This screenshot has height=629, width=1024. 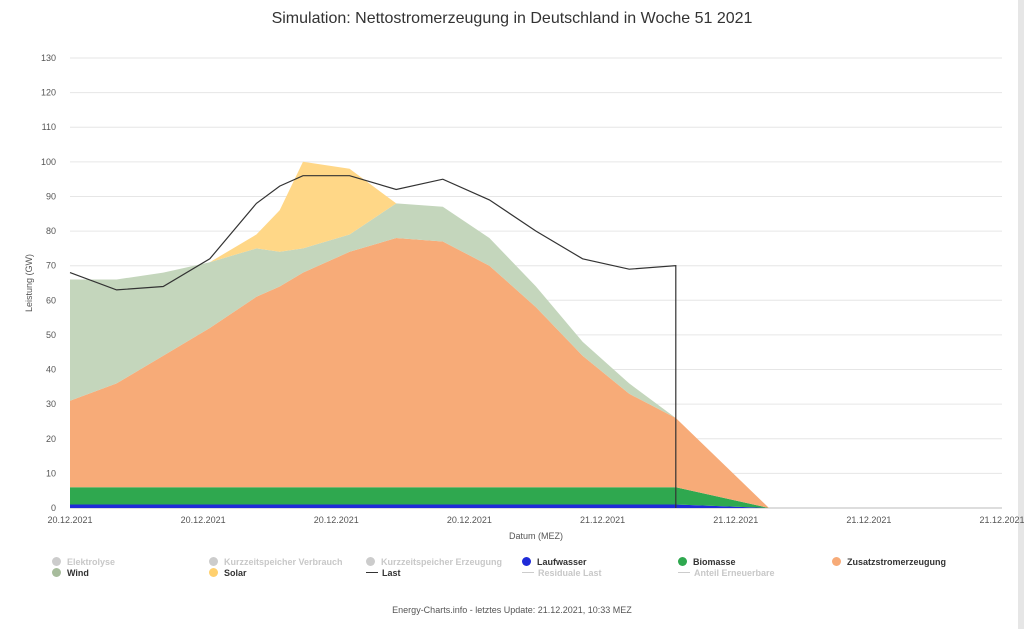 I want to click on y-tick-label: 40, so click(x=51, y=370).